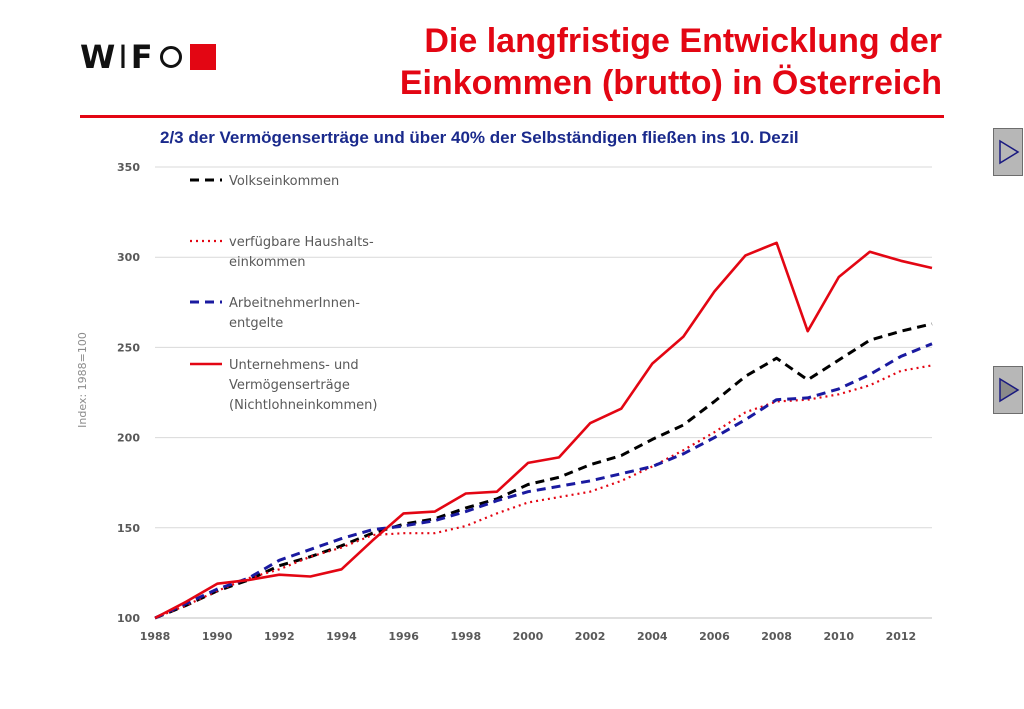  I want to click on legend-label-3: entgelte, so click(256, 323).